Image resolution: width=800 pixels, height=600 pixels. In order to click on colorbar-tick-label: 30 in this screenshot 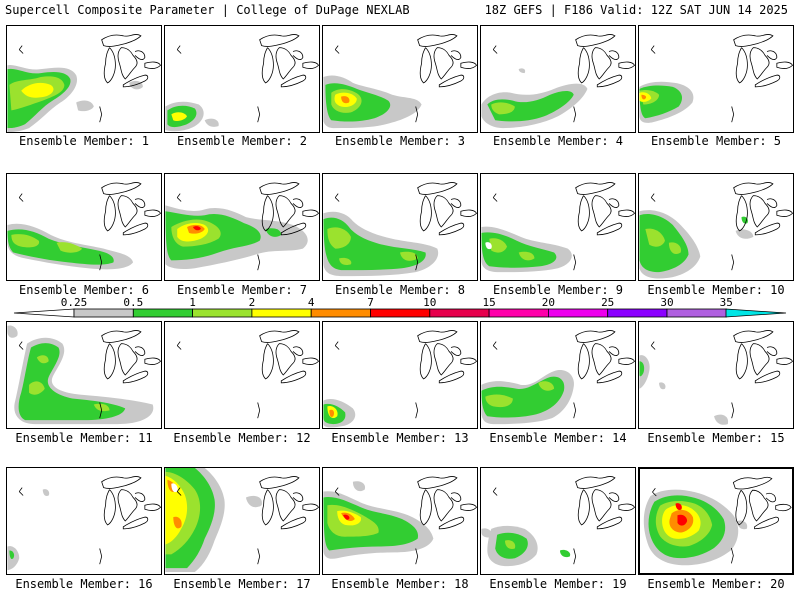, I will do `click(667, 302)`.